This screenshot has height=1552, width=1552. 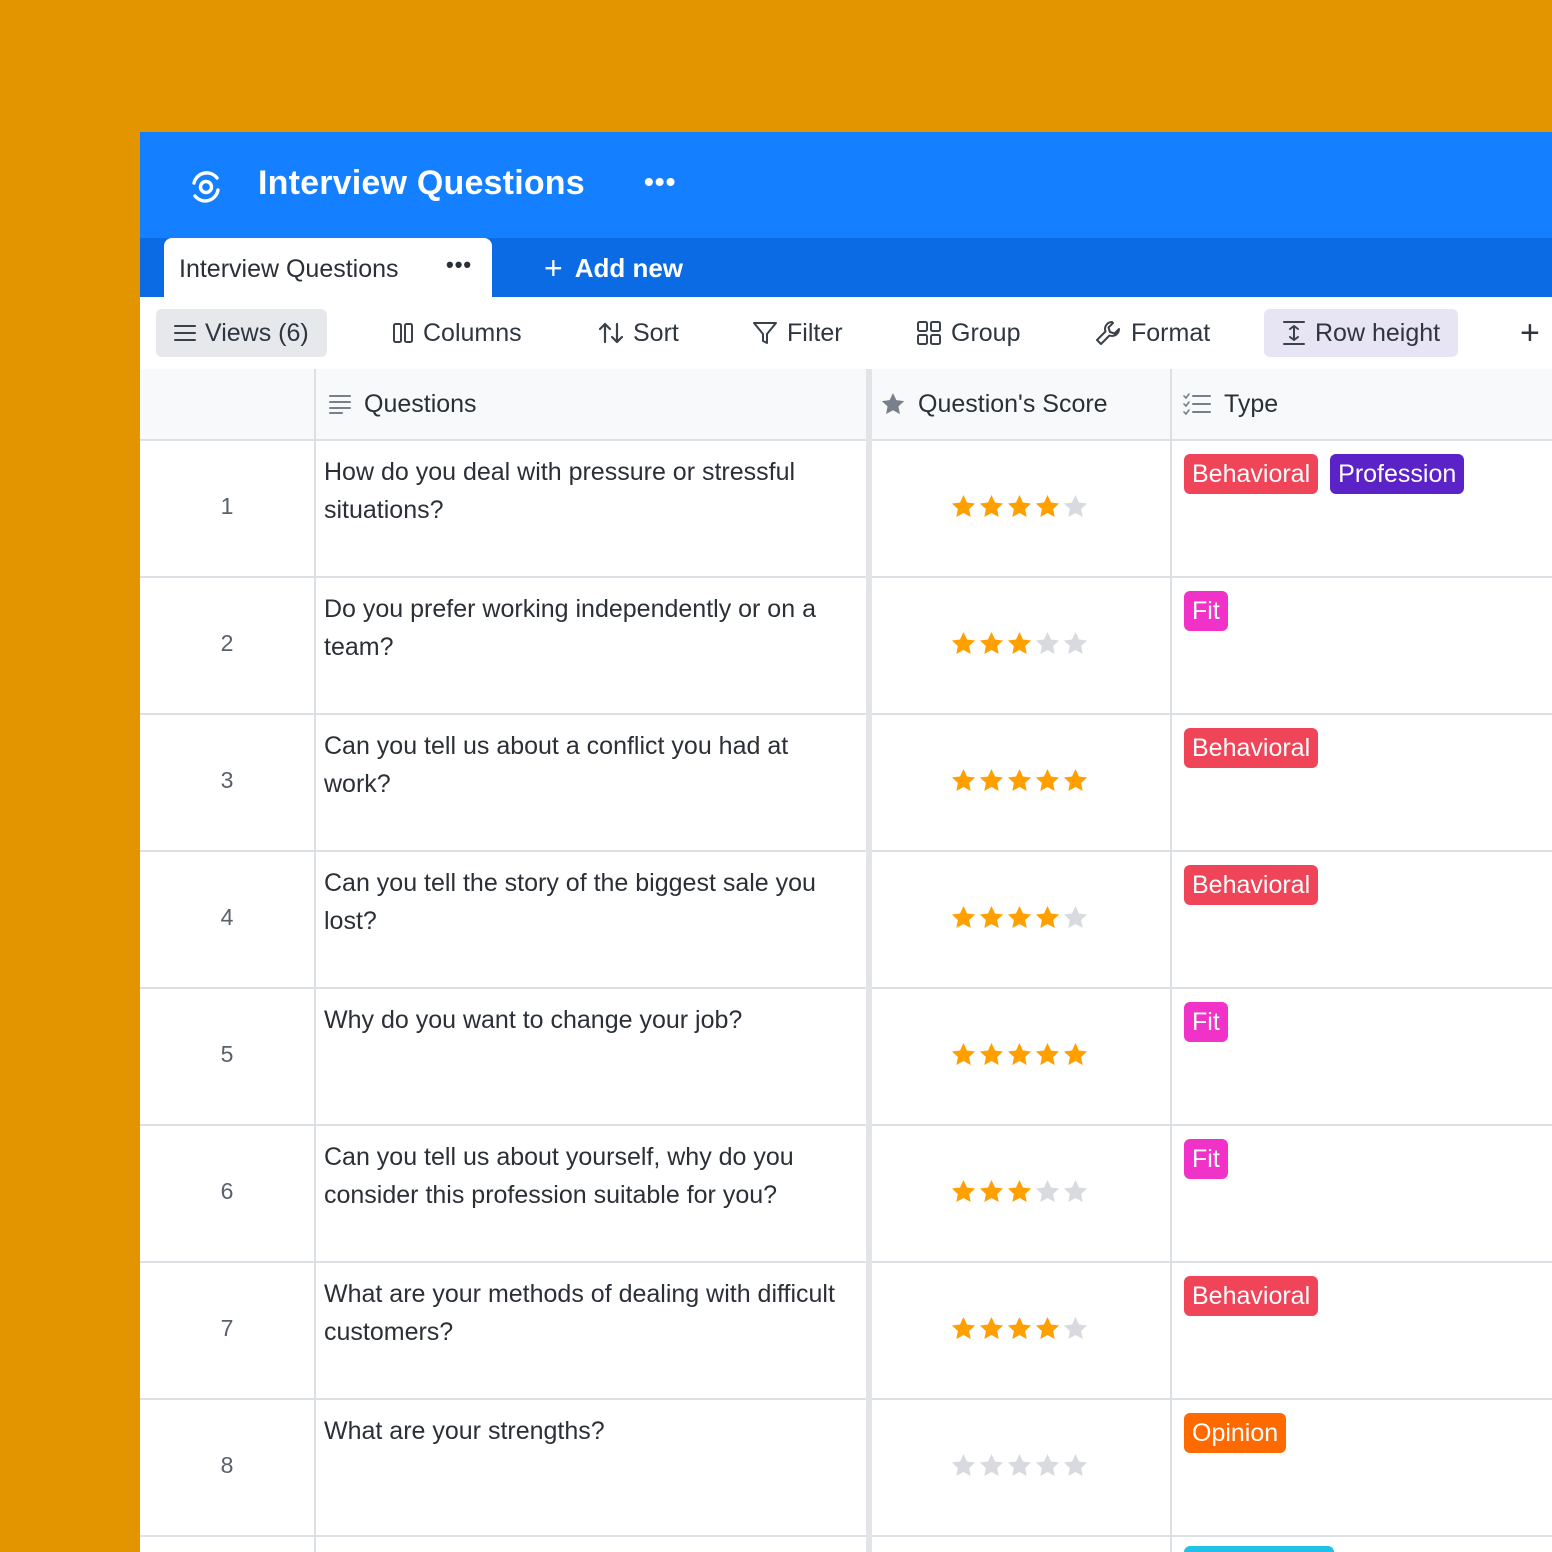 I want to click on tab-label: Interview Questions, so click(x=289, y=269).